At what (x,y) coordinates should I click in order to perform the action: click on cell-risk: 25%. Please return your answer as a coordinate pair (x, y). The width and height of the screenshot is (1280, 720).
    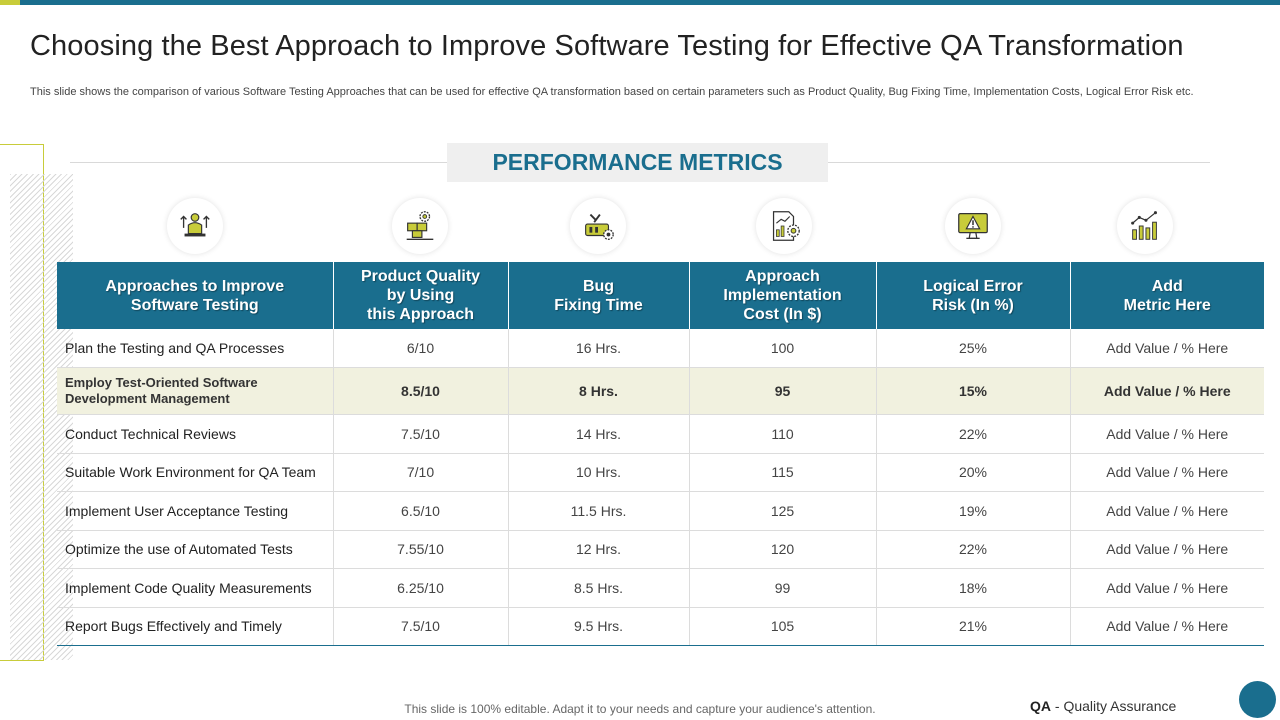
    Looking at the image, I should click on (973, 348).